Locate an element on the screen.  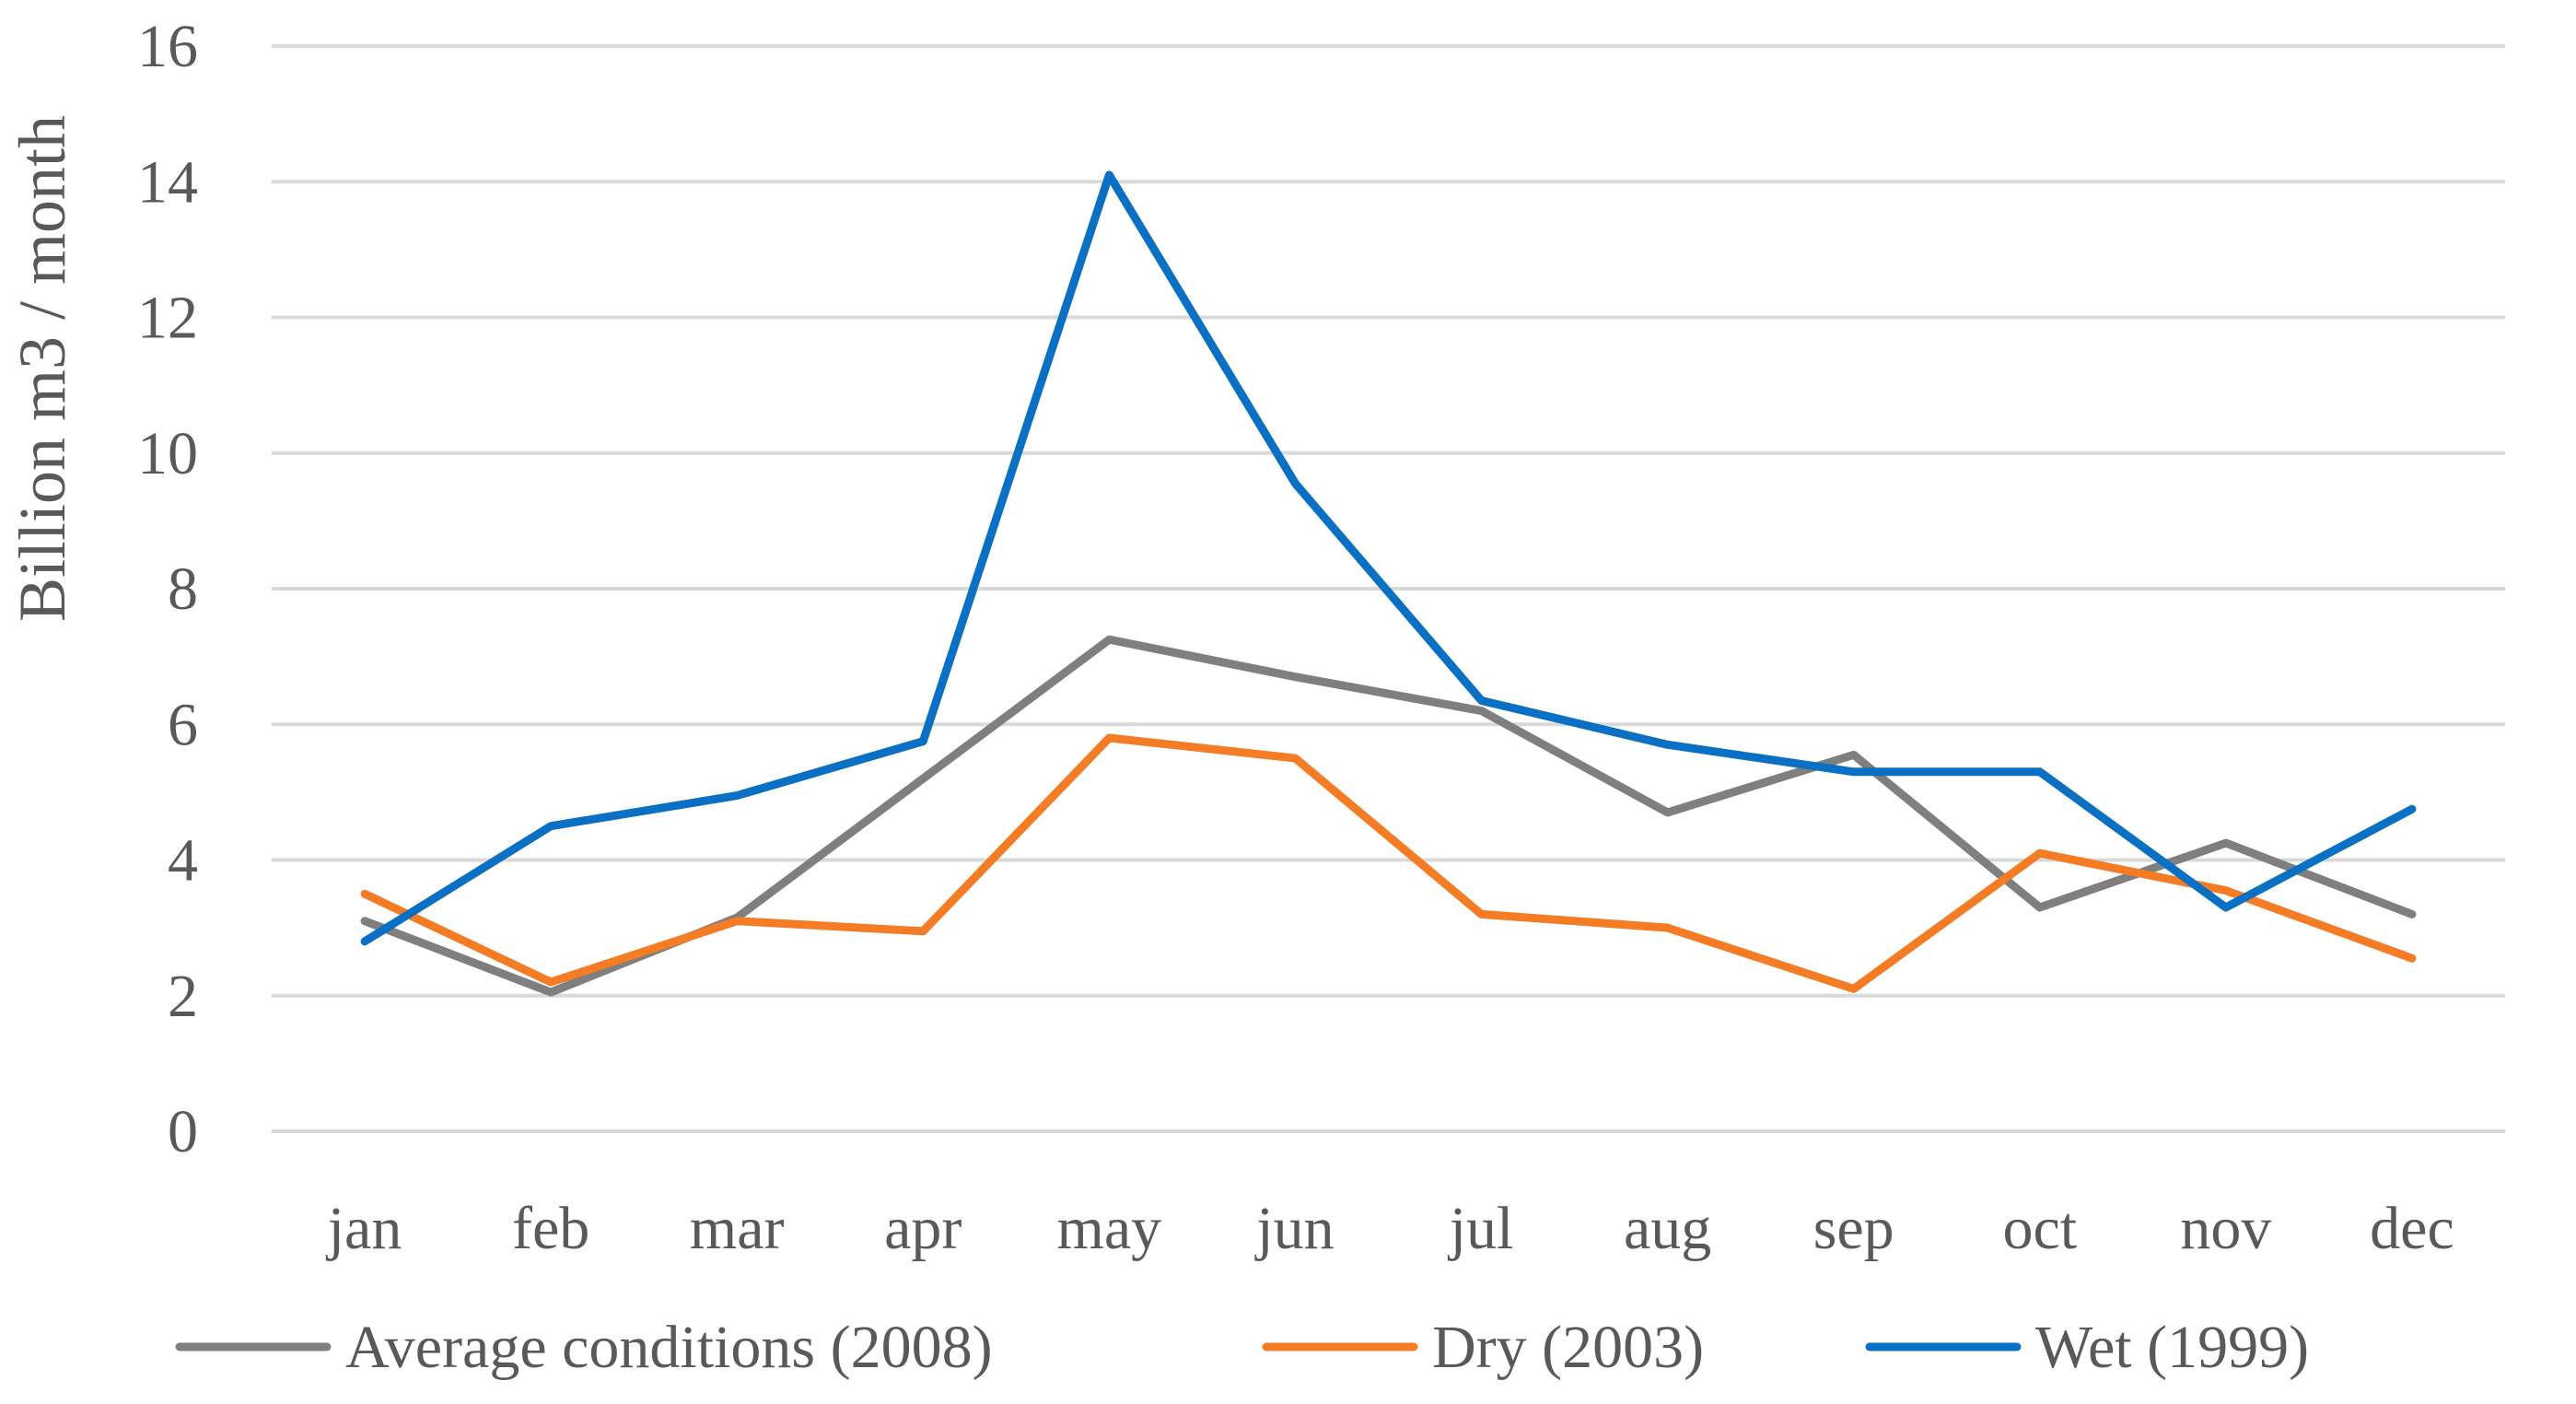
x-tick-label-apr: apr is located at coordinates (923, 1228).